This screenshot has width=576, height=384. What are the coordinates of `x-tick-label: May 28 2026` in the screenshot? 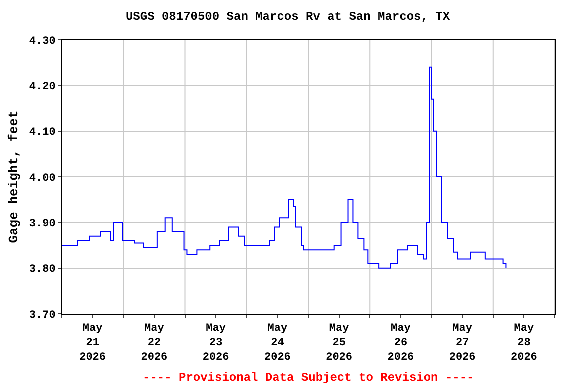 It's located at (524, 343).